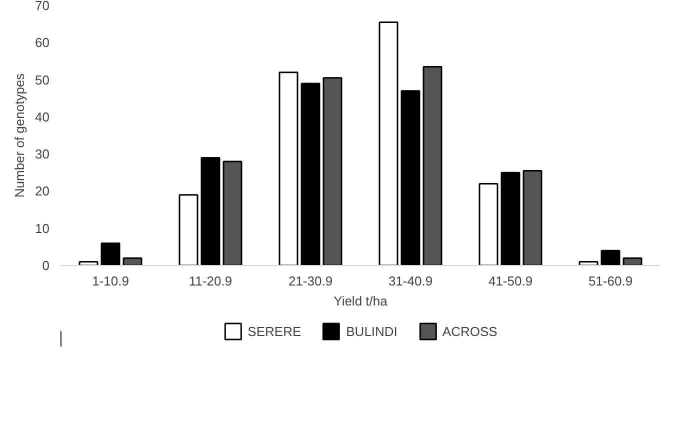 The height and width of the screenshot is (425, 699). I want to click on y-tick-label: 60, so click(42, 42).